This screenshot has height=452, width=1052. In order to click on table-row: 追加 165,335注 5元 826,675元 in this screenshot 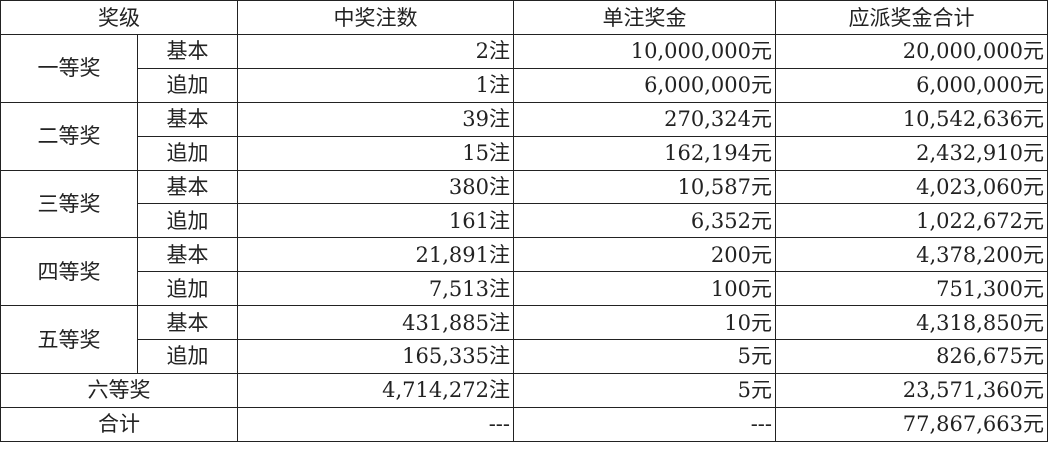, I will do `click(524, 356)`.